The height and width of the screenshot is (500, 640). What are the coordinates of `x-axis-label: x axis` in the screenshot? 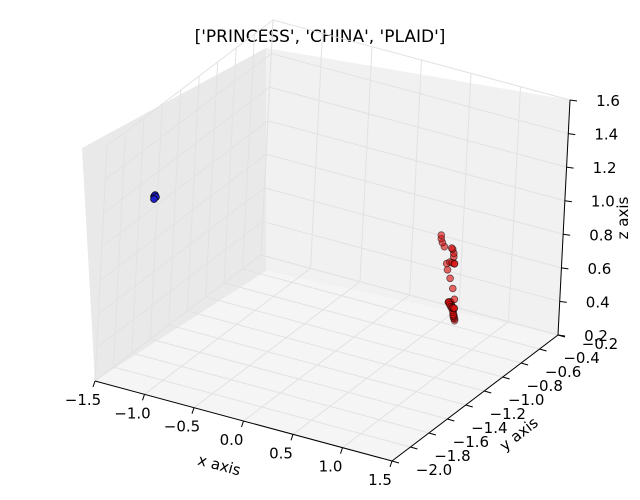 It's located at (219, 465).